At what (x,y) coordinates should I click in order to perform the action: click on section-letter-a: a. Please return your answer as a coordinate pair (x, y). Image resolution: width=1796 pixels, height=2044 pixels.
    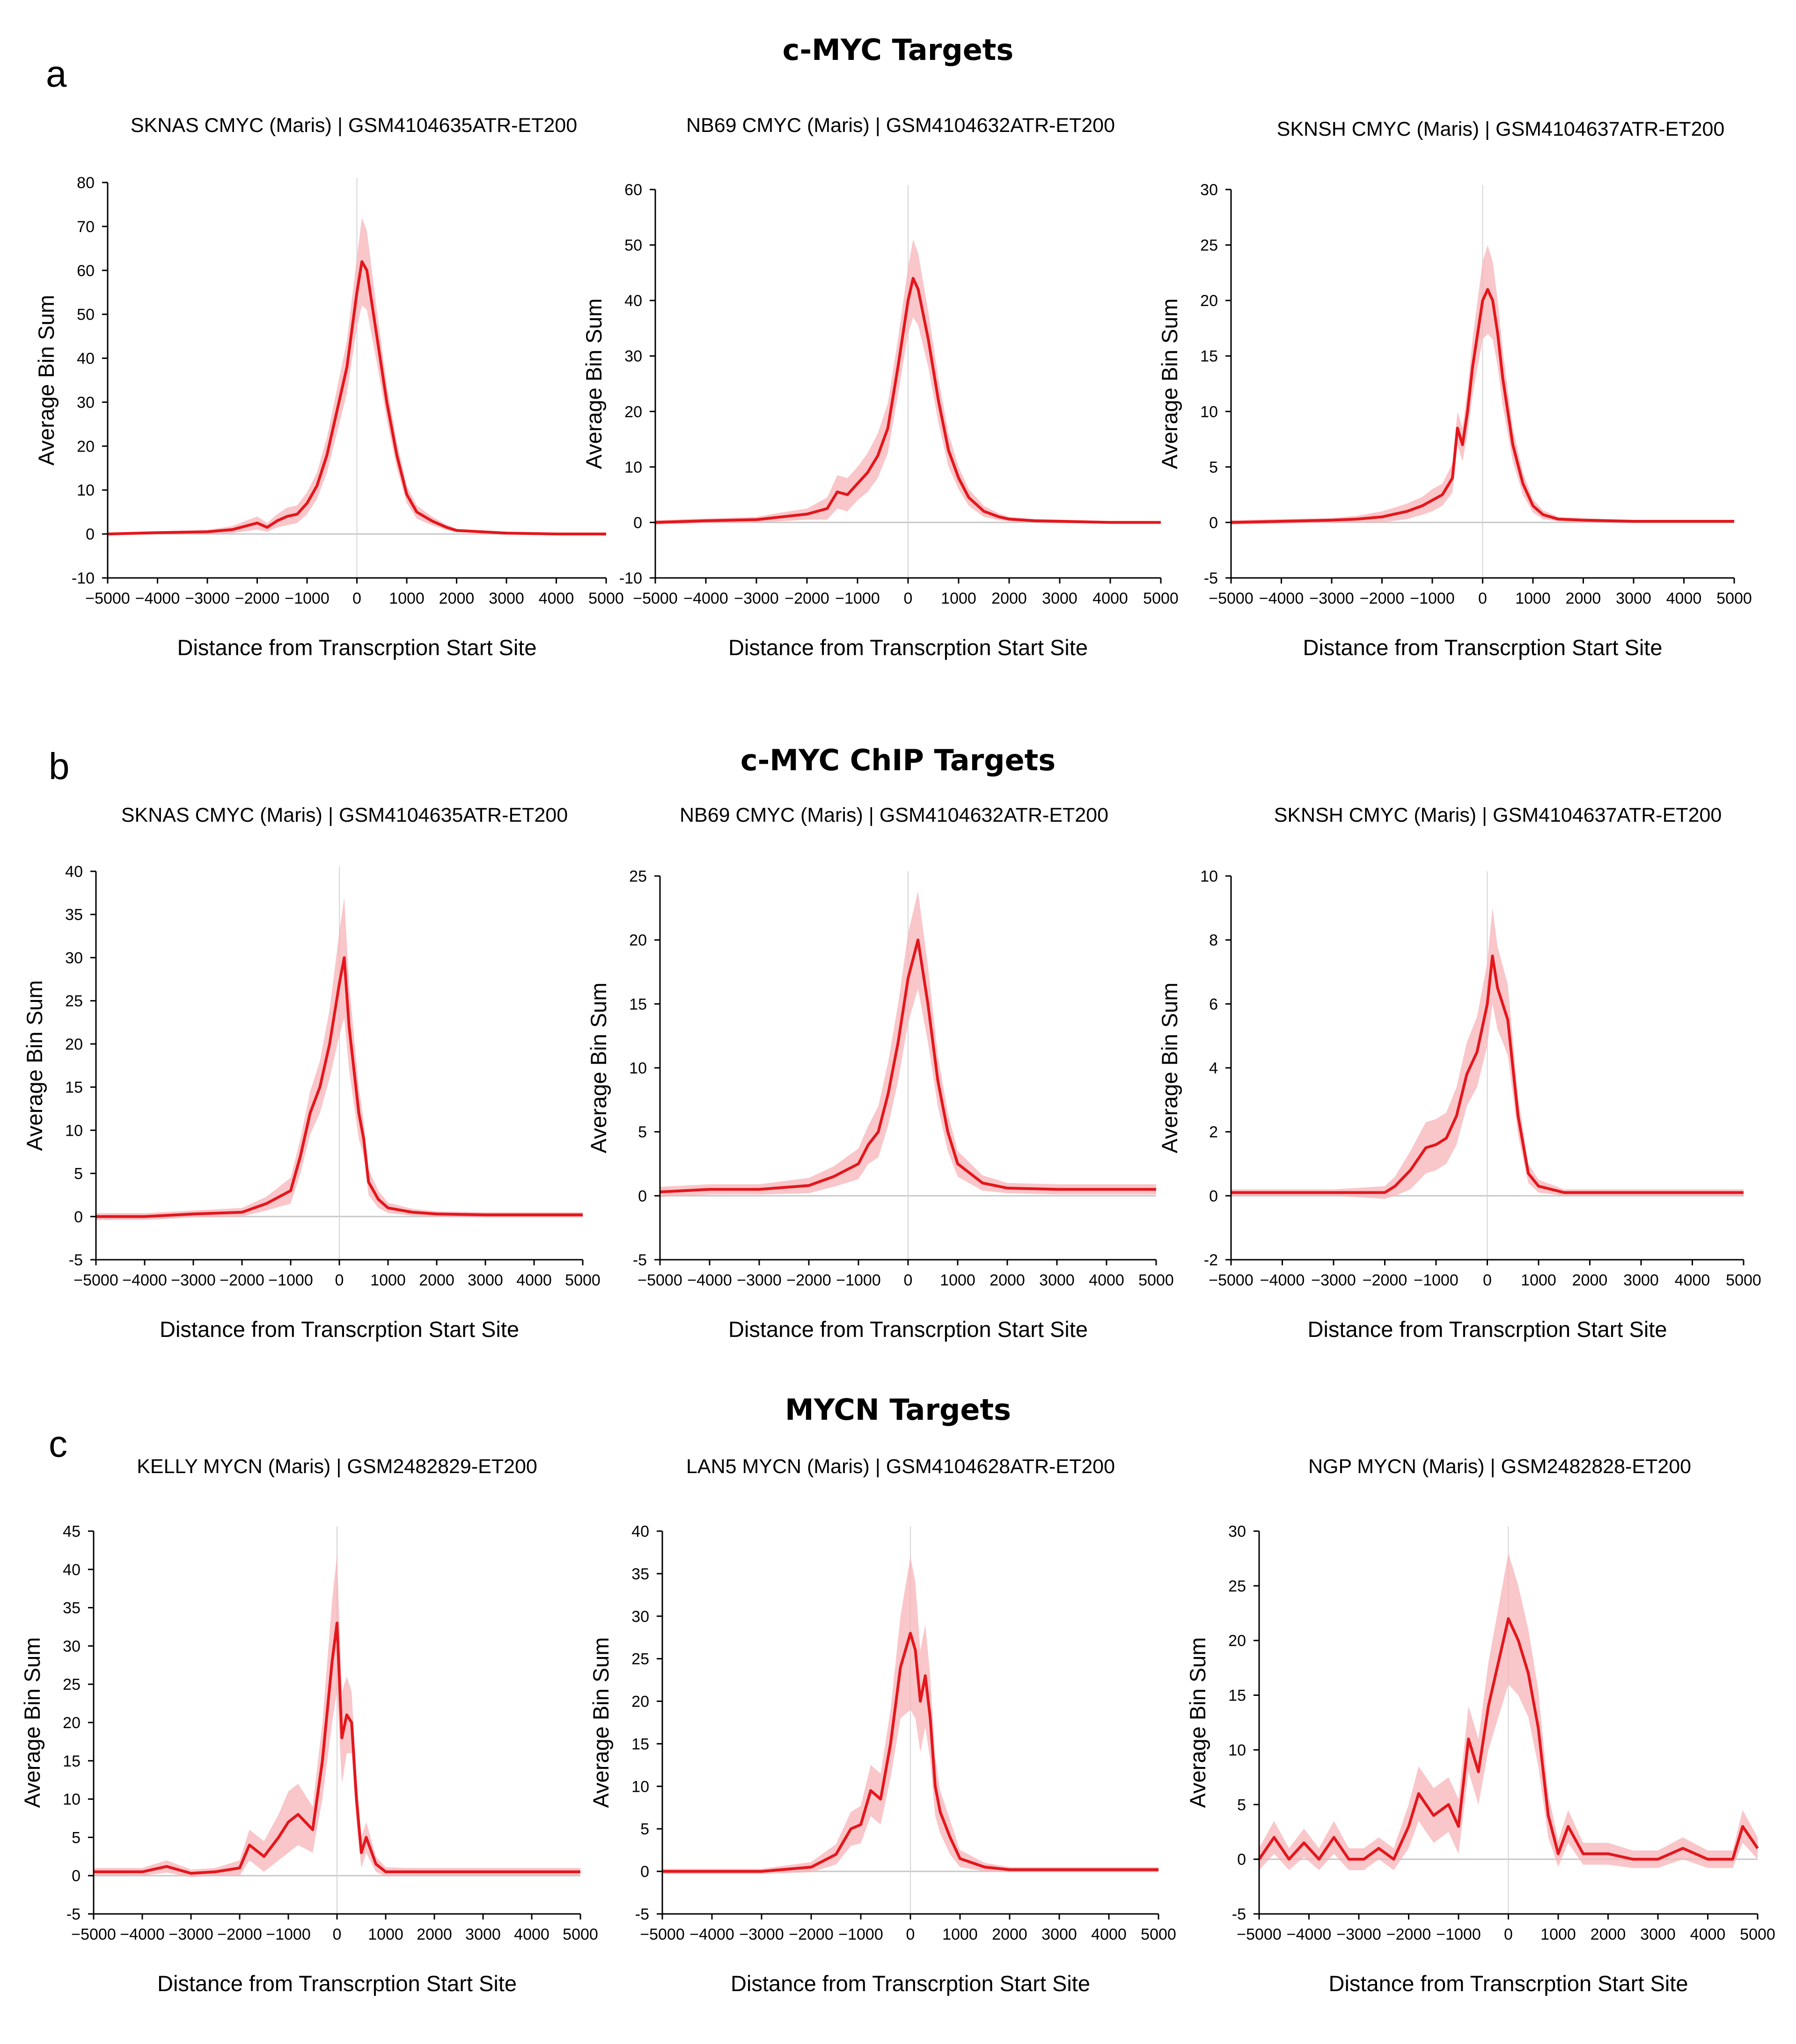
    Looking at the image, I should click on (56, 74).